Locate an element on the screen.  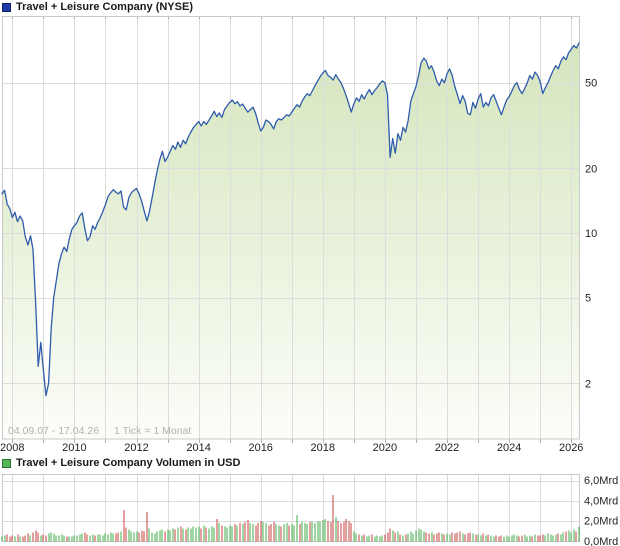
x-axis-year-label: 2024 is located at coordinates (509, 448).